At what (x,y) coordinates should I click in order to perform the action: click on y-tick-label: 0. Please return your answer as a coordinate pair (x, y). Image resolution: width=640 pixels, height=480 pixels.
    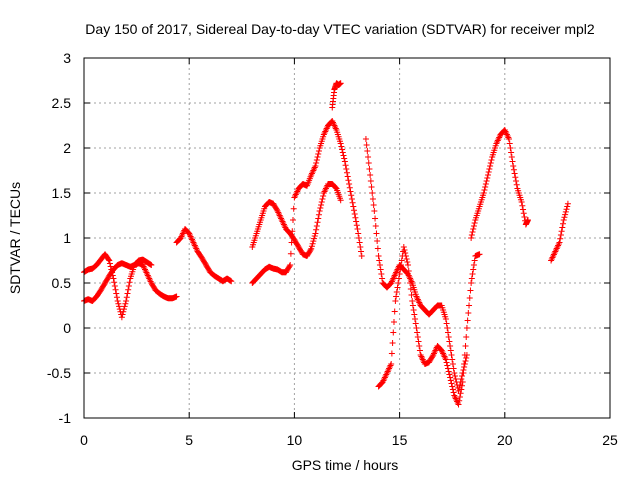
    Looking at the image, I should click on (67, 328).